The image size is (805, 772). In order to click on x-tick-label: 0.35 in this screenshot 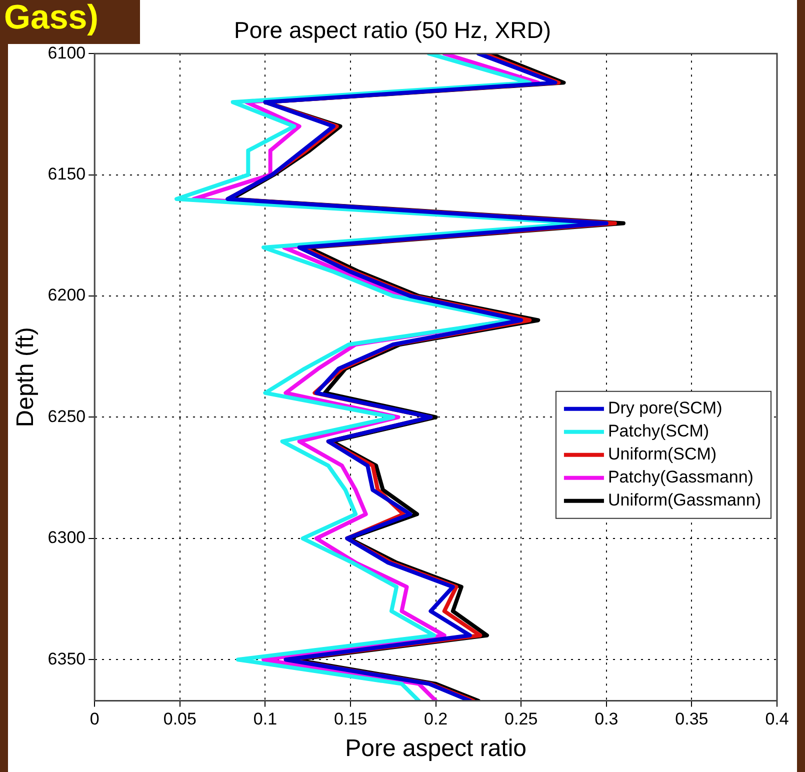, I will do `click(691, 719)`.